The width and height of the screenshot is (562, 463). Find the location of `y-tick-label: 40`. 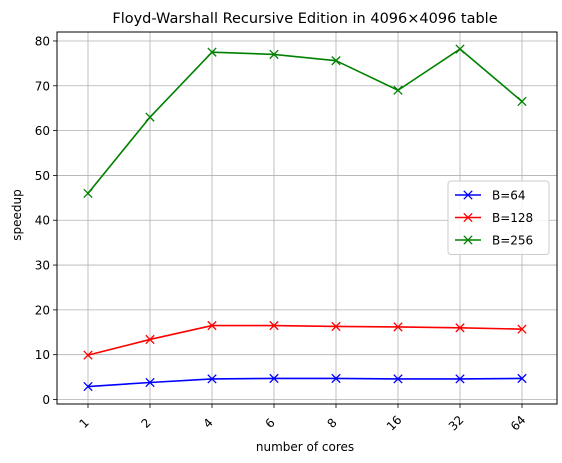

y-tick-label: 40 is located at coordinates (42, 221).